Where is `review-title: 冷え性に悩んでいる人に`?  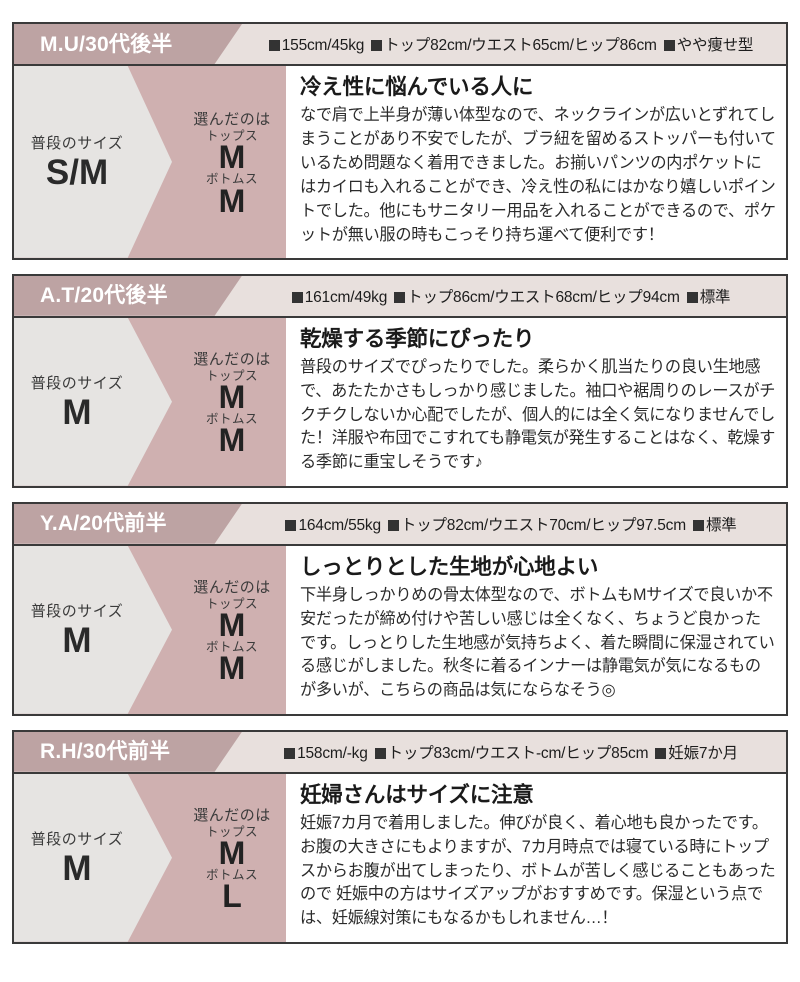 review-title: 冷え性に悩んでいる人に is located at coordinates (417, 87).